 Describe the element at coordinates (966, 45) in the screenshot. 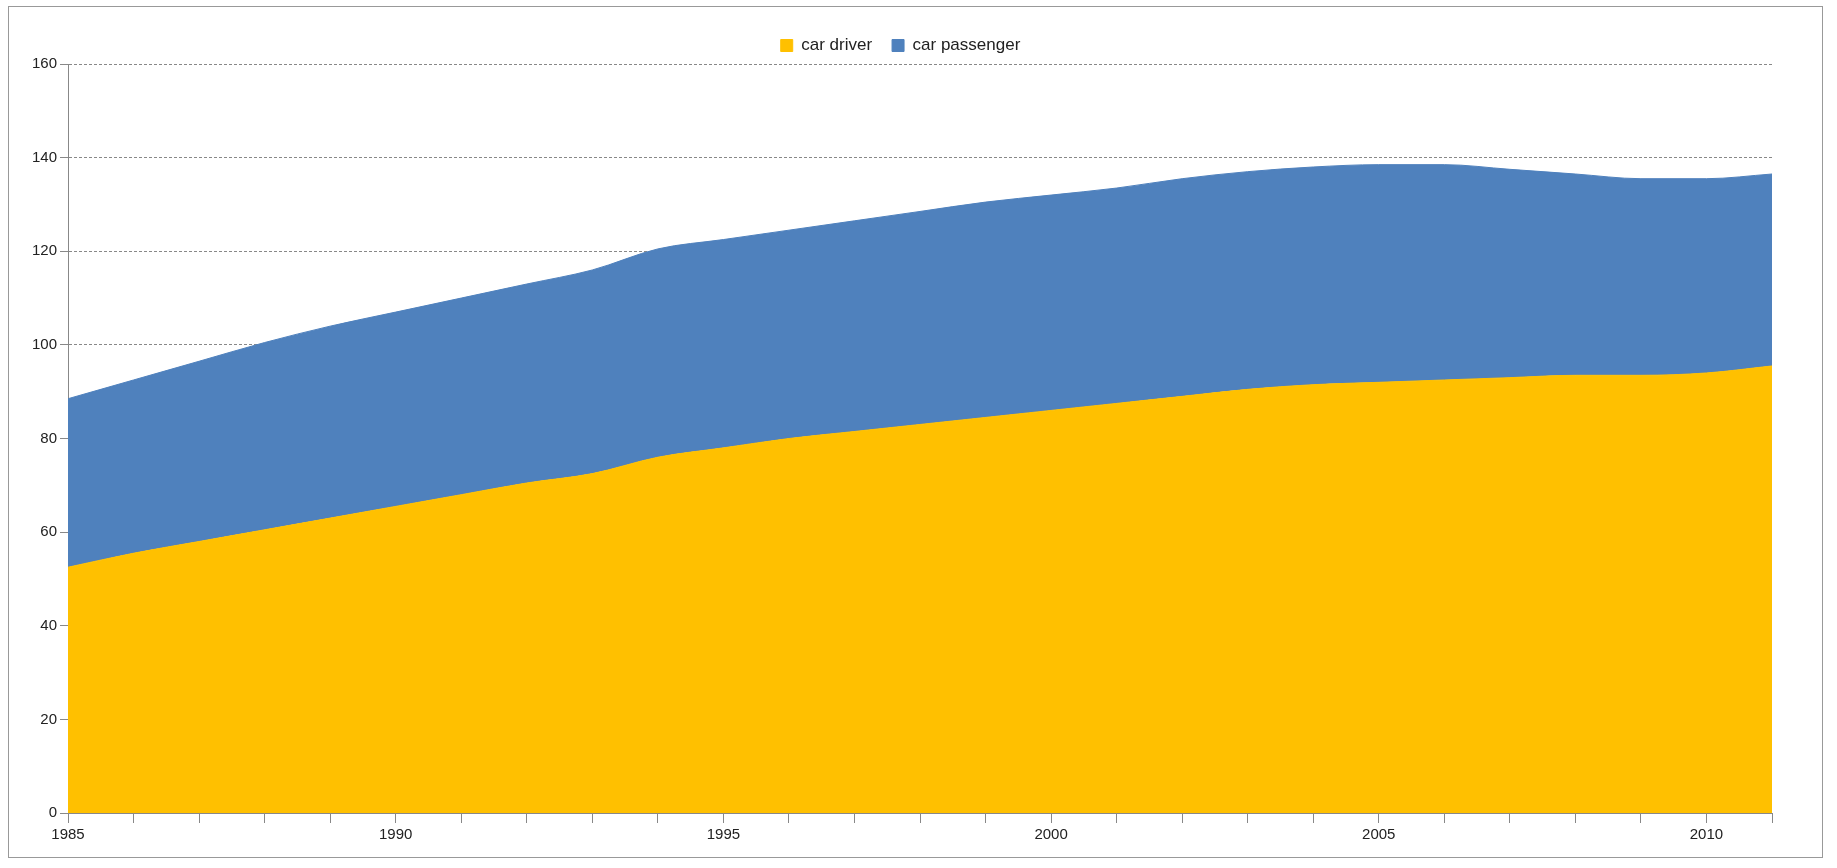

I see `legend-label: car passenger` at that location.